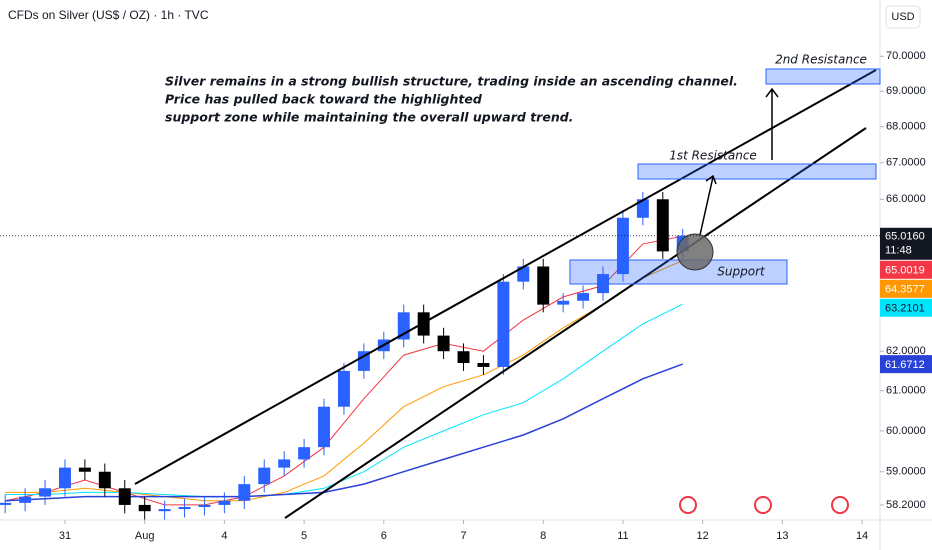 Image resolution: width=932 pixels, height=550 pixels. I want to click on ma-badge-label: 65.0019, so click(905, 271).